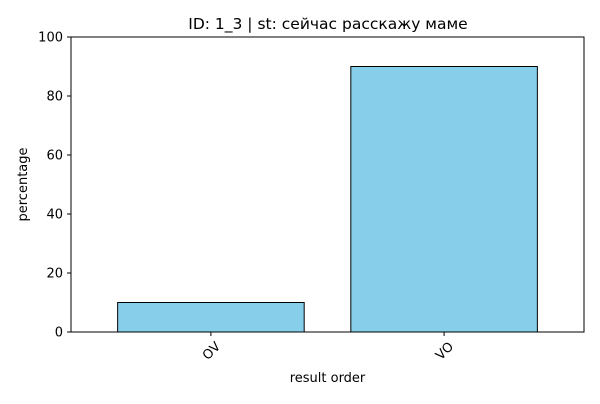  I want to click on y-tick-label: 20, so click(54, 274).